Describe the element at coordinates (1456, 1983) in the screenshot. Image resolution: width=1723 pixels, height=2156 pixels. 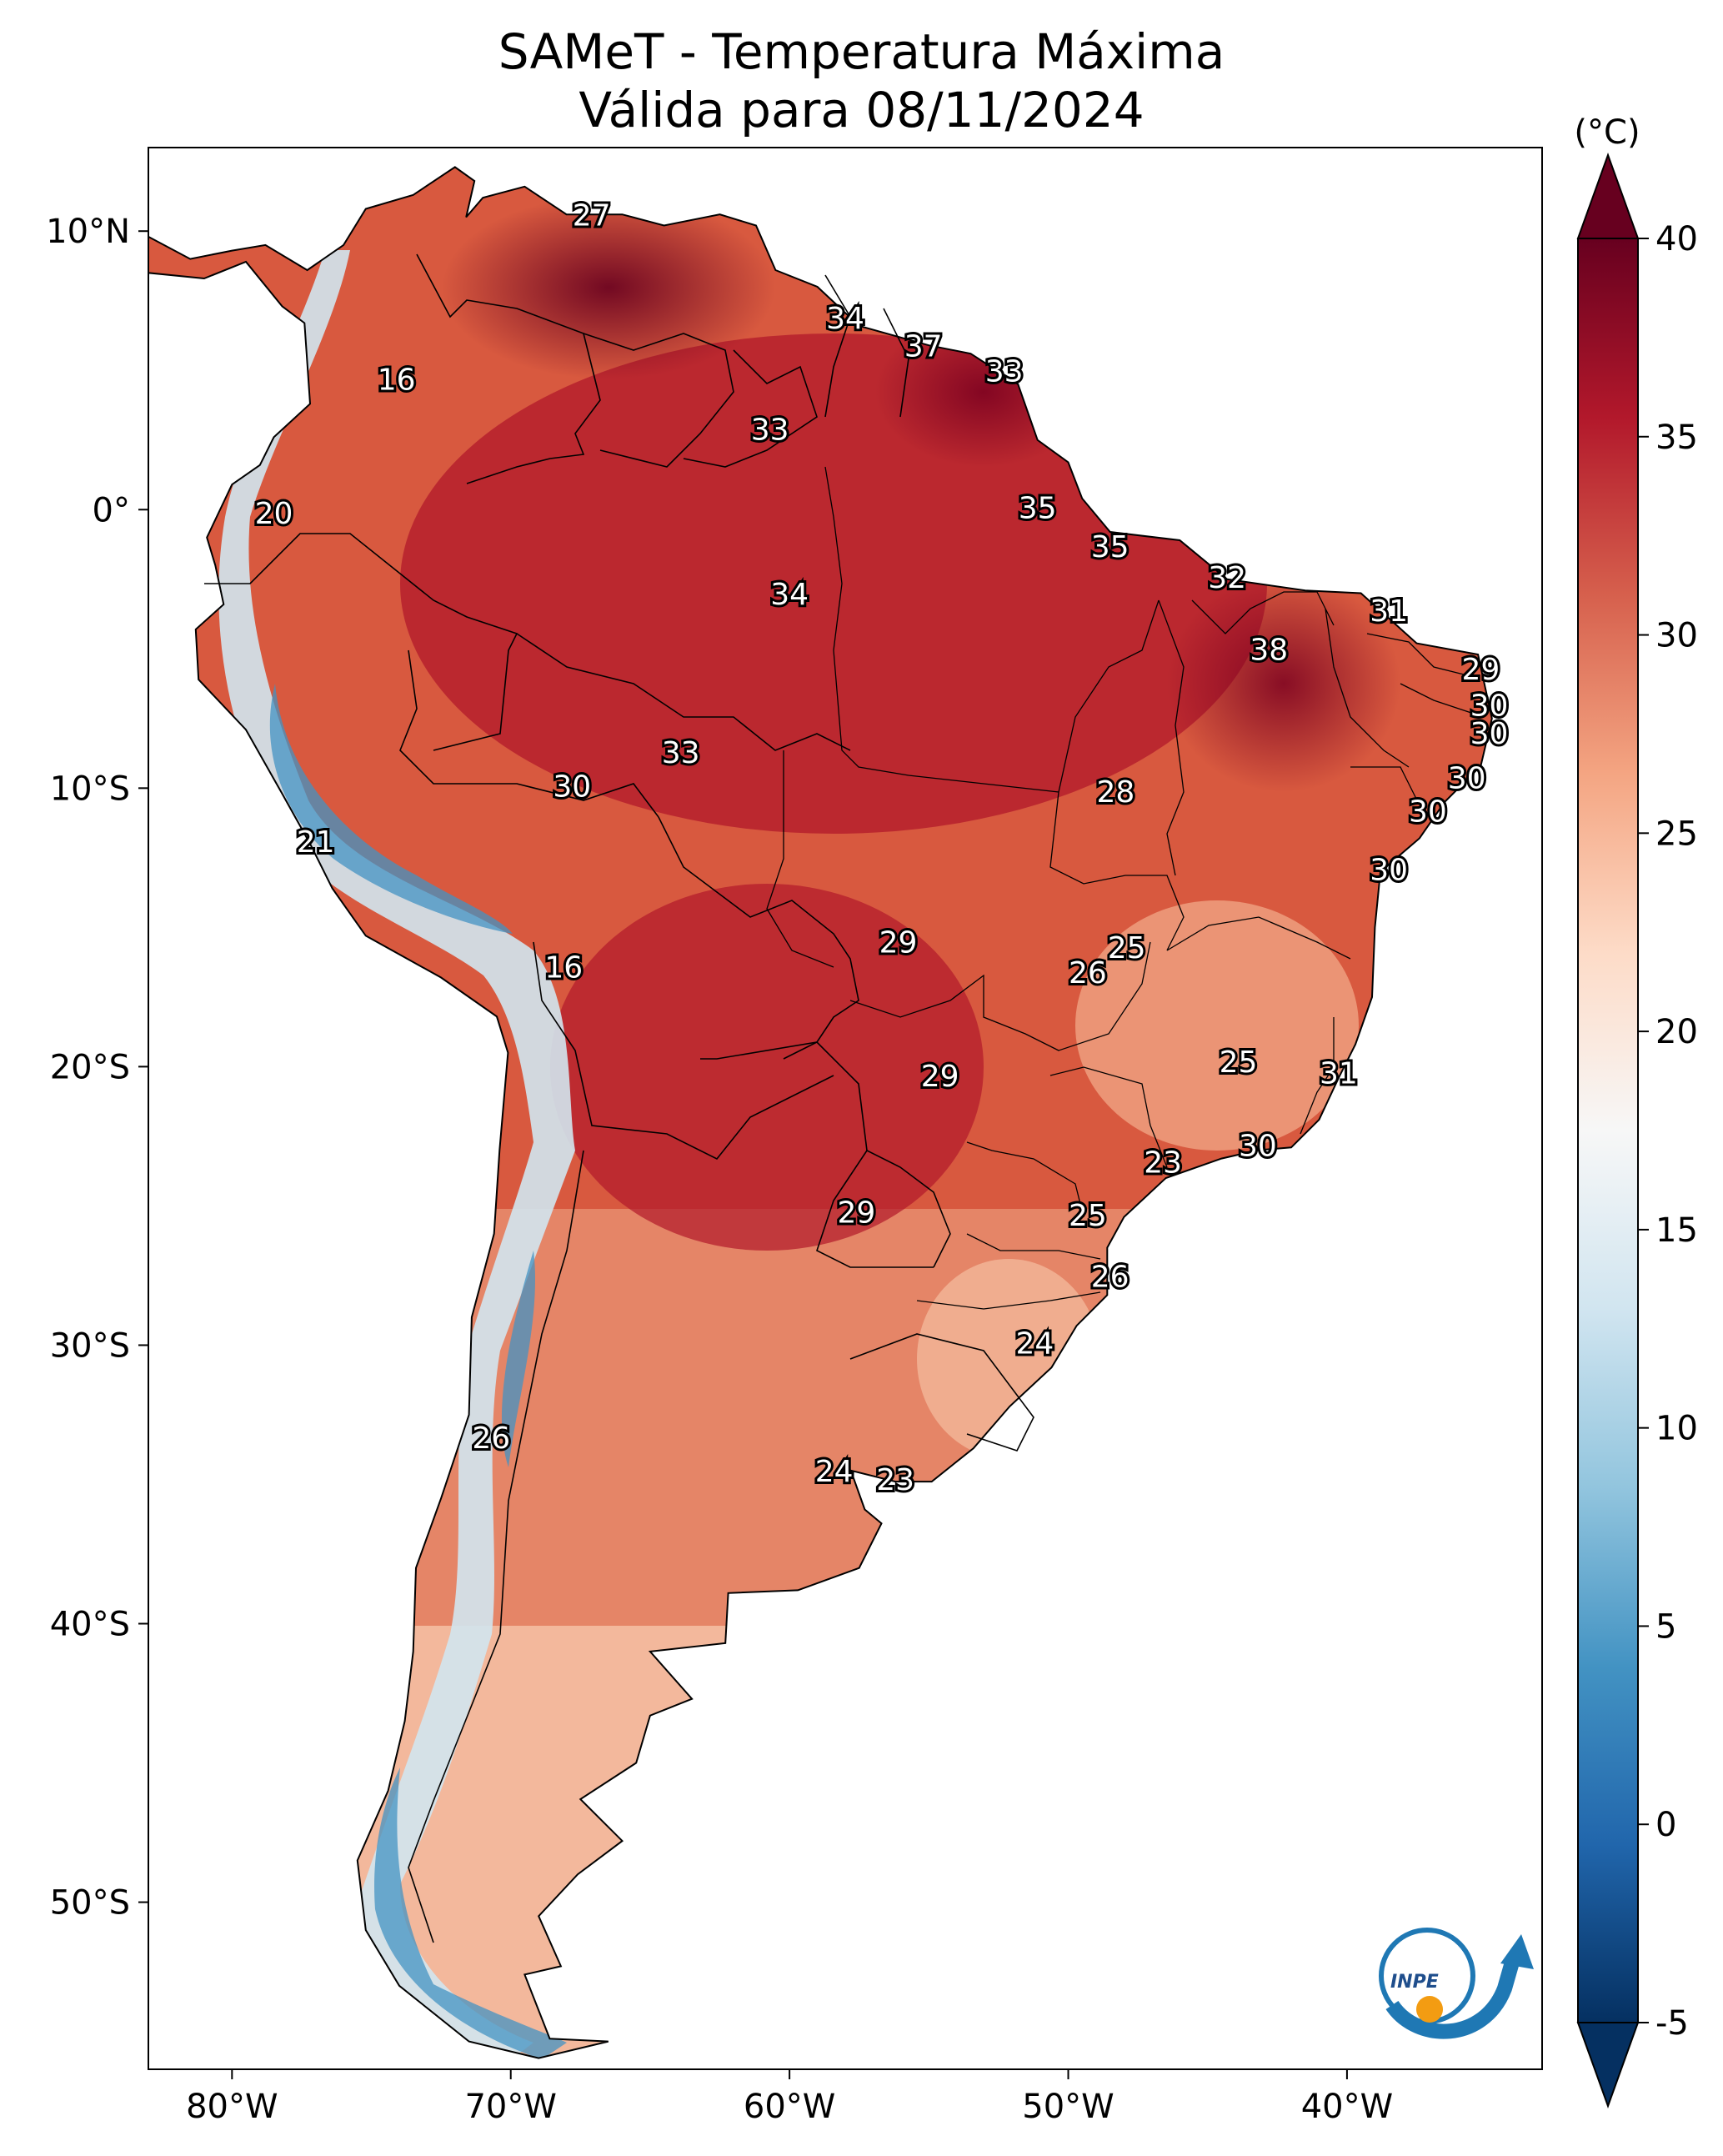
I see `inpe-logo: INPE` at that location.